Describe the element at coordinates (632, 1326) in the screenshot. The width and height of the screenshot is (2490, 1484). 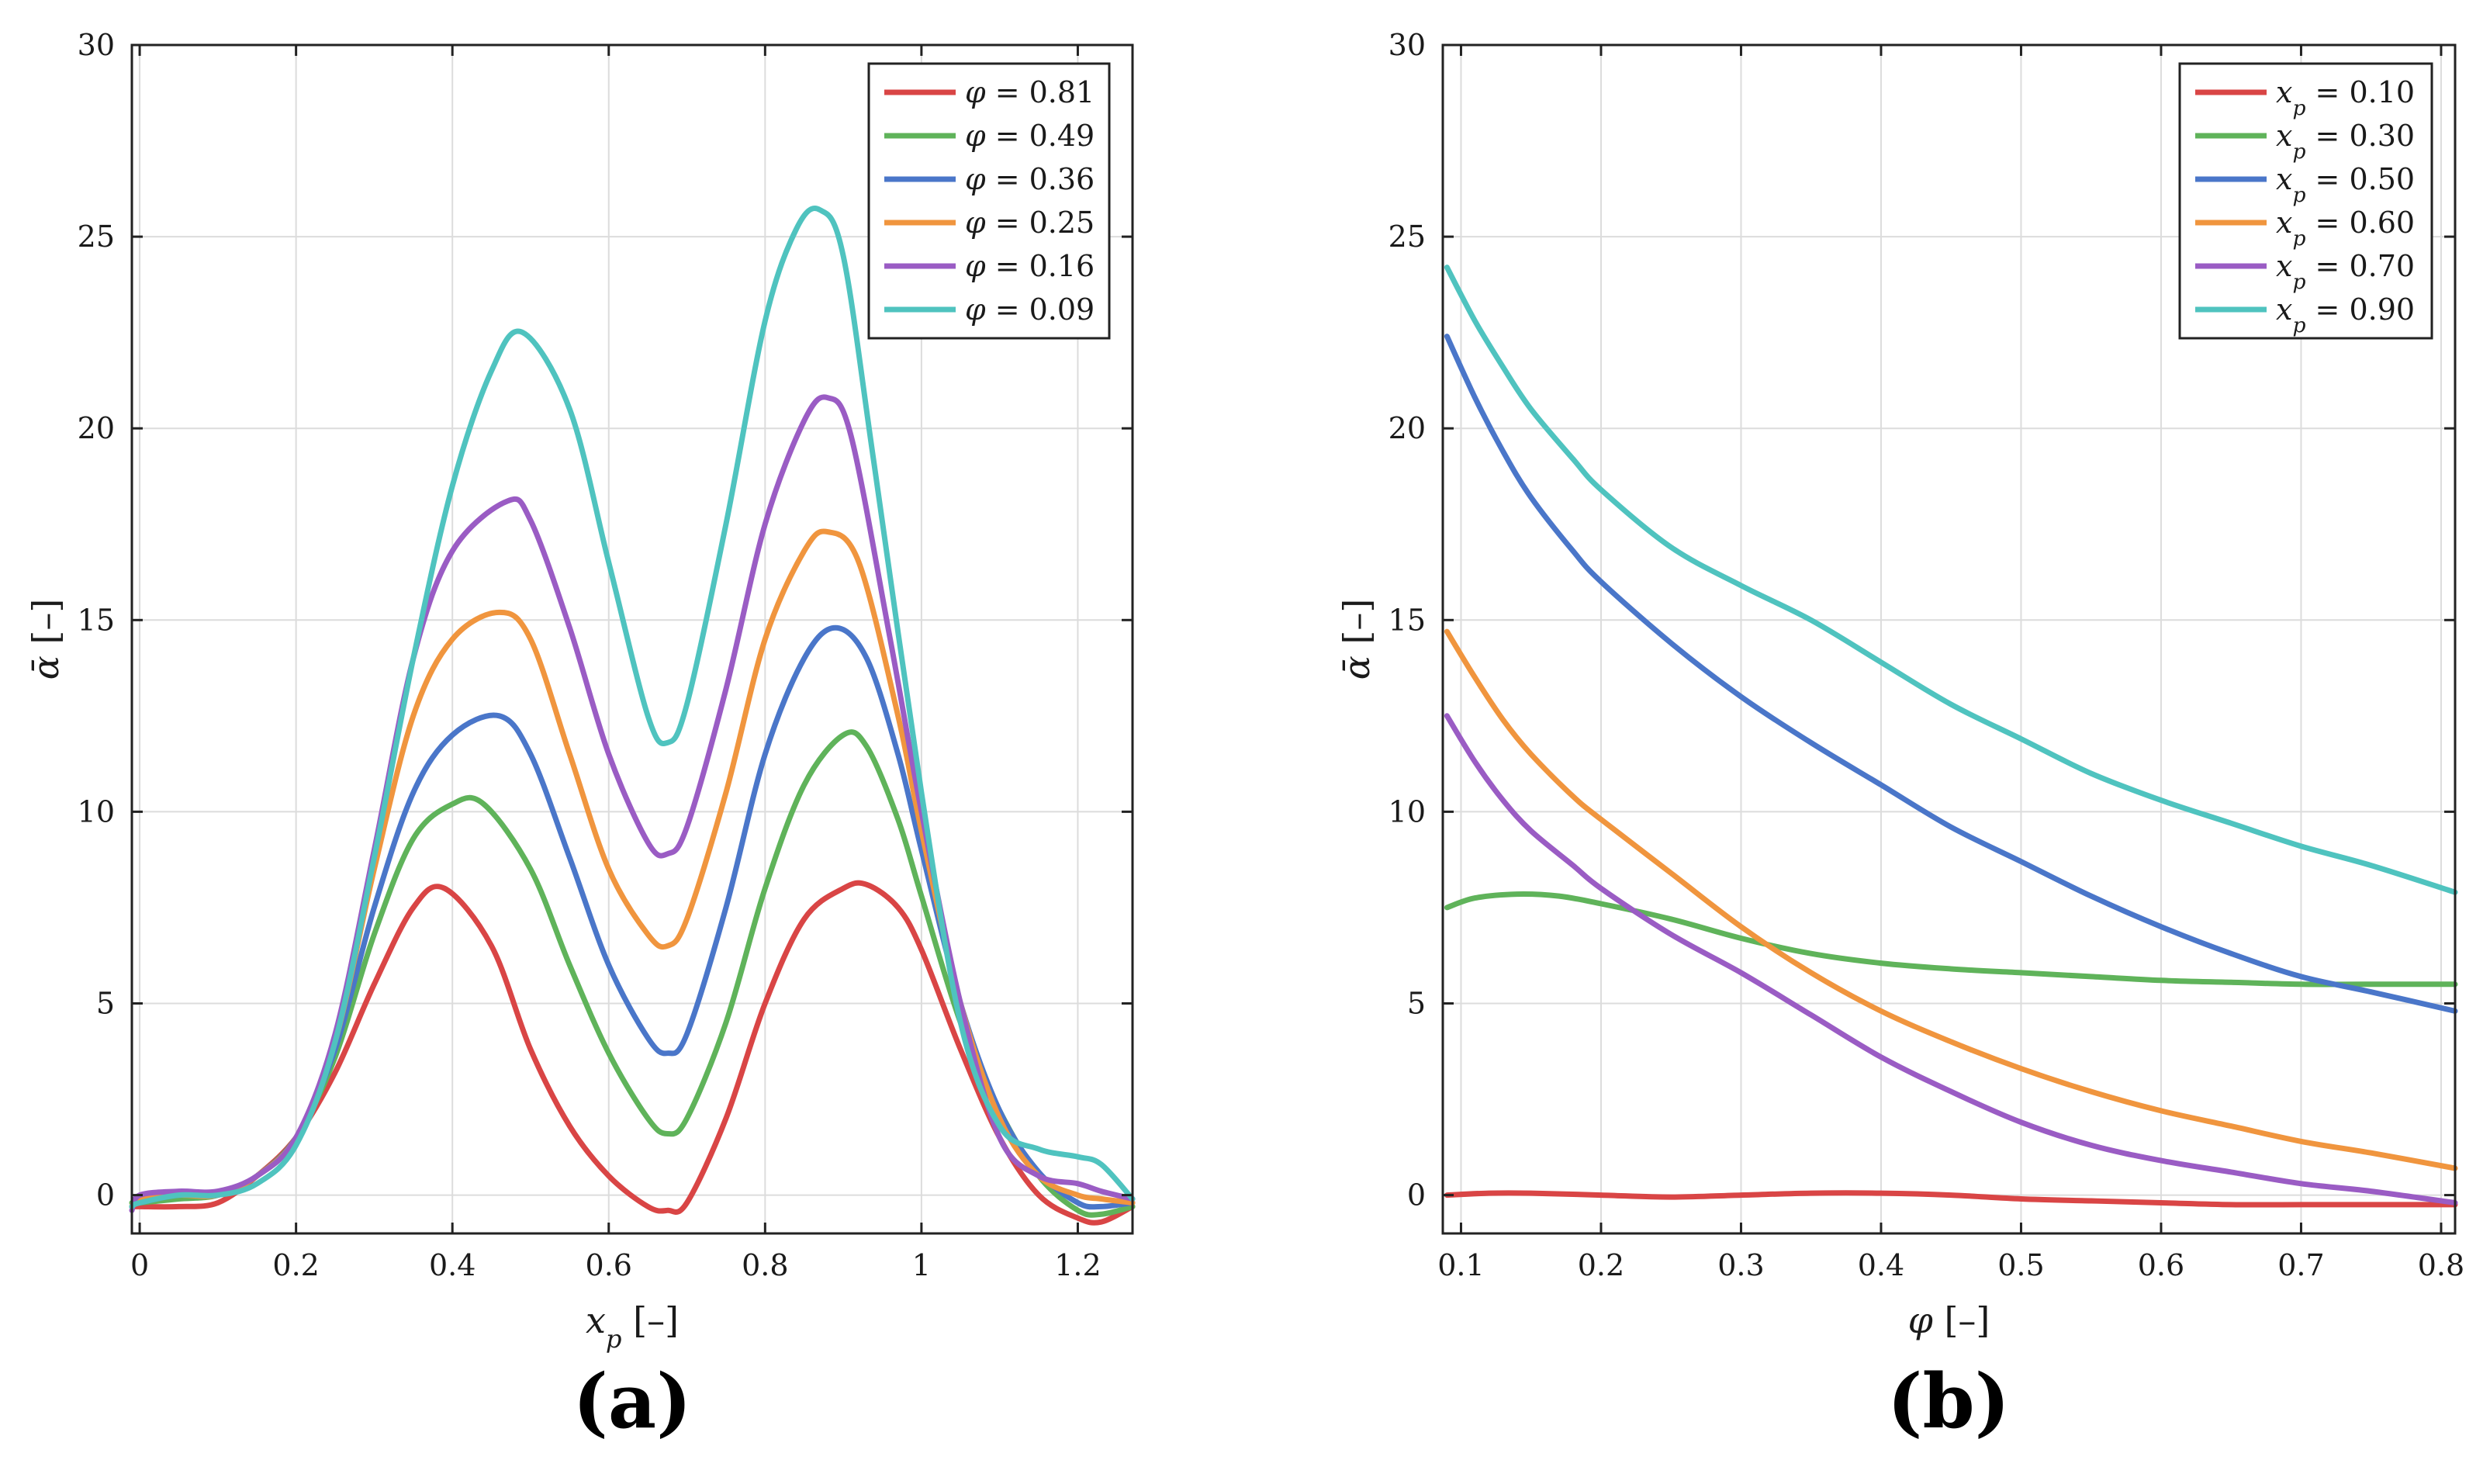
I see `x-axis-label: xp [–]` at that location.